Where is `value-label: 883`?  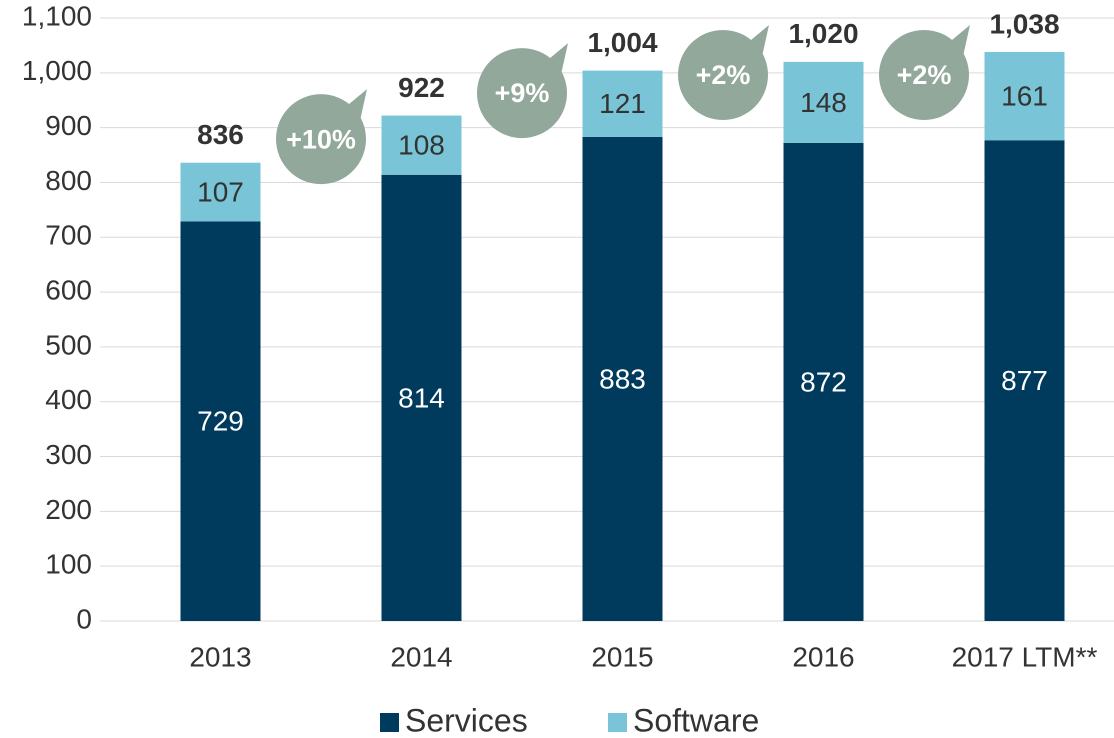 value-label: 883 is located at coordinates (622, 378).